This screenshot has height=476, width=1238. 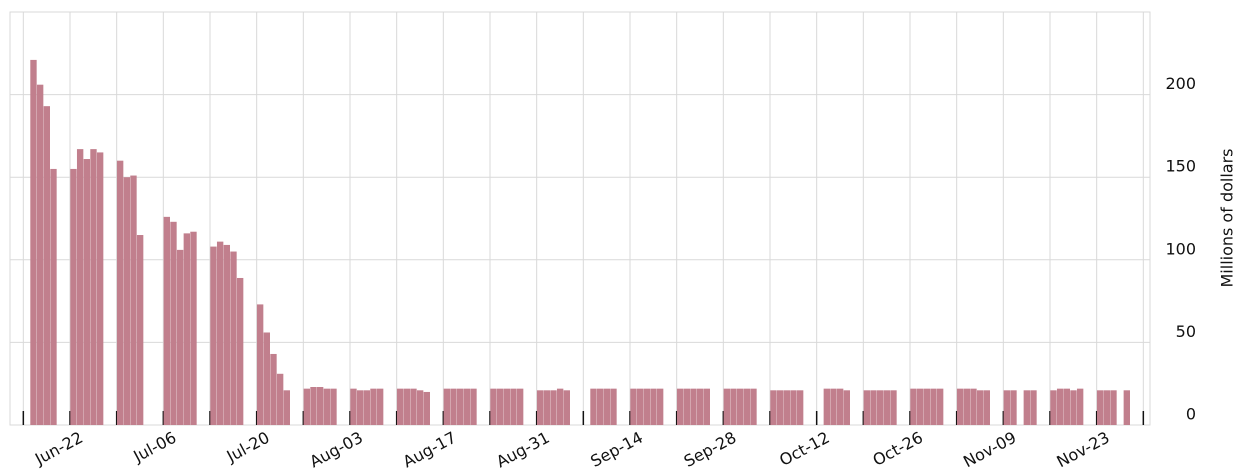 I want to click on x-tick-label: Aug-17, so click(x=430, y=450).